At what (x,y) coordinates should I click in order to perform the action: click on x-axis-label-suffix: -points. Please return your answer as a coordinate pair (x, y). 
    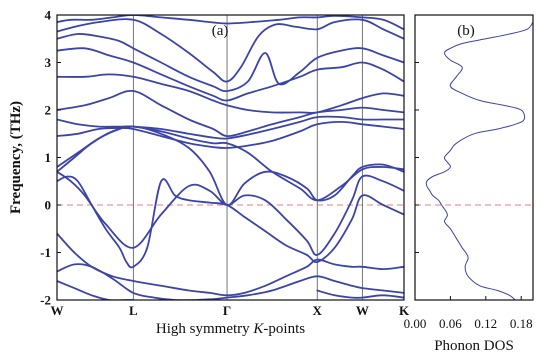
    Looking at the image, I should click on (284, 329).